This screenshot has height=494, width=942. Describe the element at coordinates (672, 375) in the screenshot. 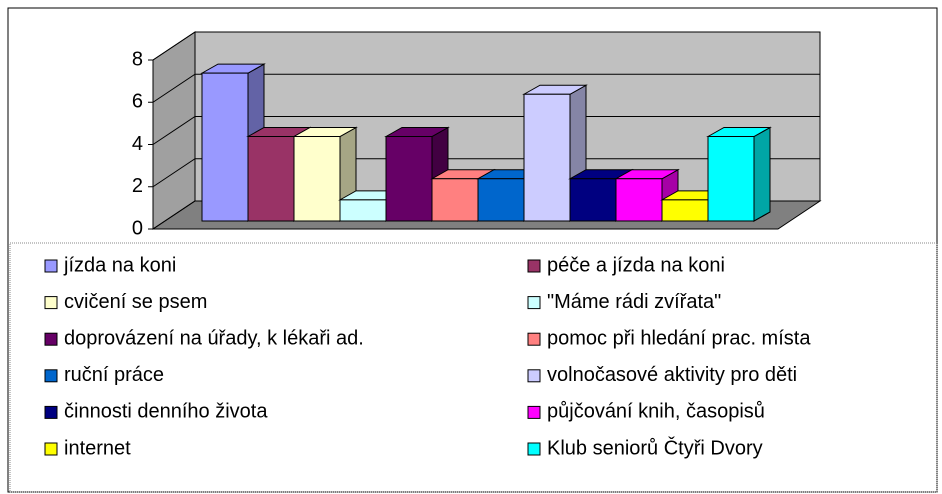

I see `legend-label: volnočasové aktivity pro děti` at that location.